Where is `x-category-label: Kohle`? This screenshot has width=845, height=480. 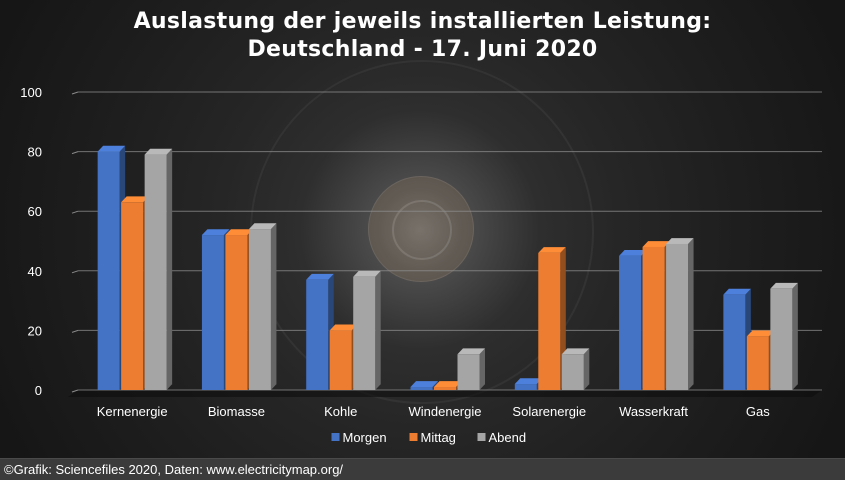
x-category-label: Kohle is located at coordinates (340, 411).